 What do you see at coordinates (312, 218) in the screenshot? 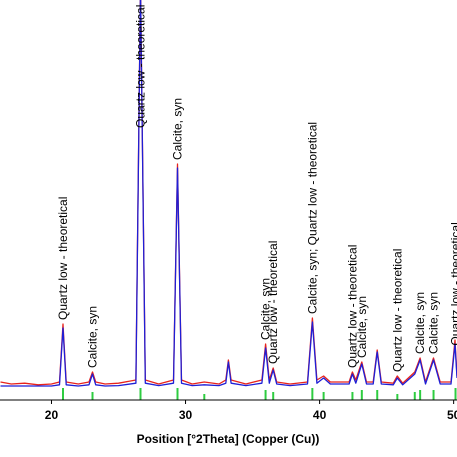
I see `peak-annotation: Calcite, syn; Quartz low - theoretical` at bounding box center [312, 218].